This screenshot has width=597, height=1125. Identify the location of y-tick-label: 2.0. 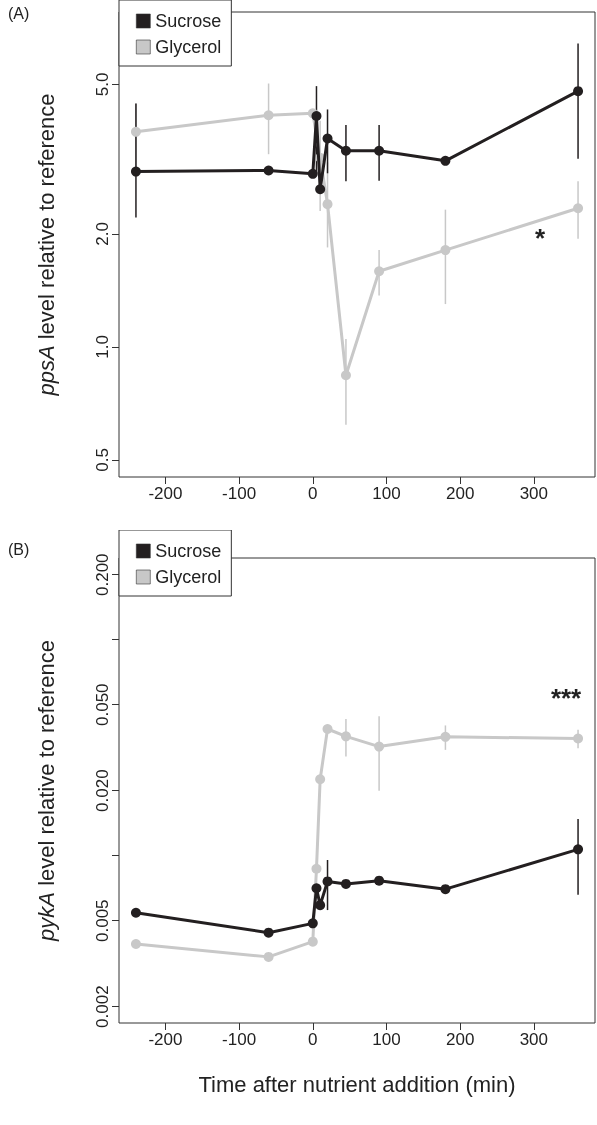
(102, 234).